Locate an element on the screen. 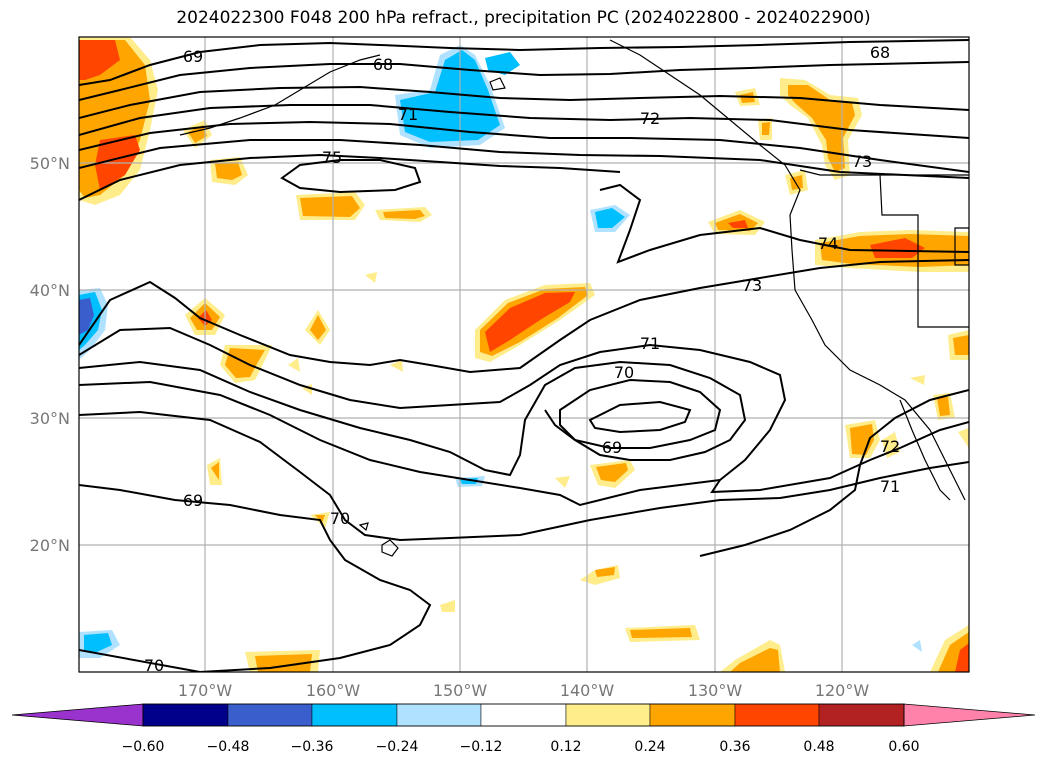 The image size is (1047, 765). colorbar-tick-label: −0.48 is located at coordinates (228, 747).